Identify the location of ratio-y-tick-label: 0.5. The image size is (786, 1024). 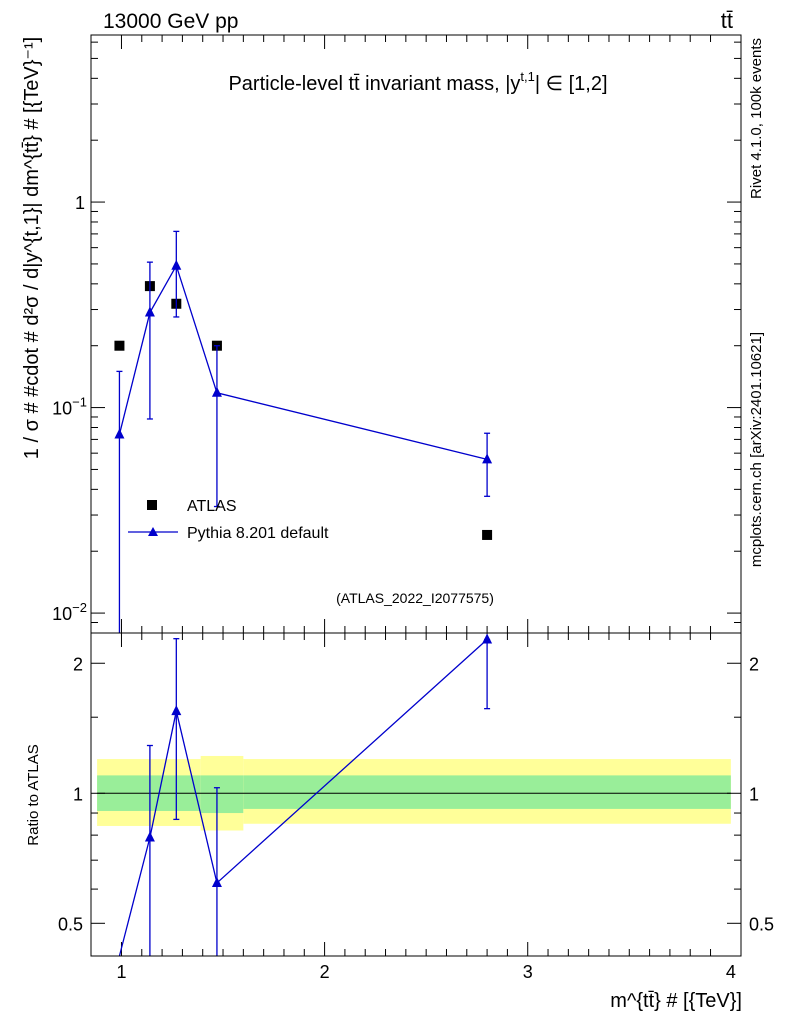
(70, 924).